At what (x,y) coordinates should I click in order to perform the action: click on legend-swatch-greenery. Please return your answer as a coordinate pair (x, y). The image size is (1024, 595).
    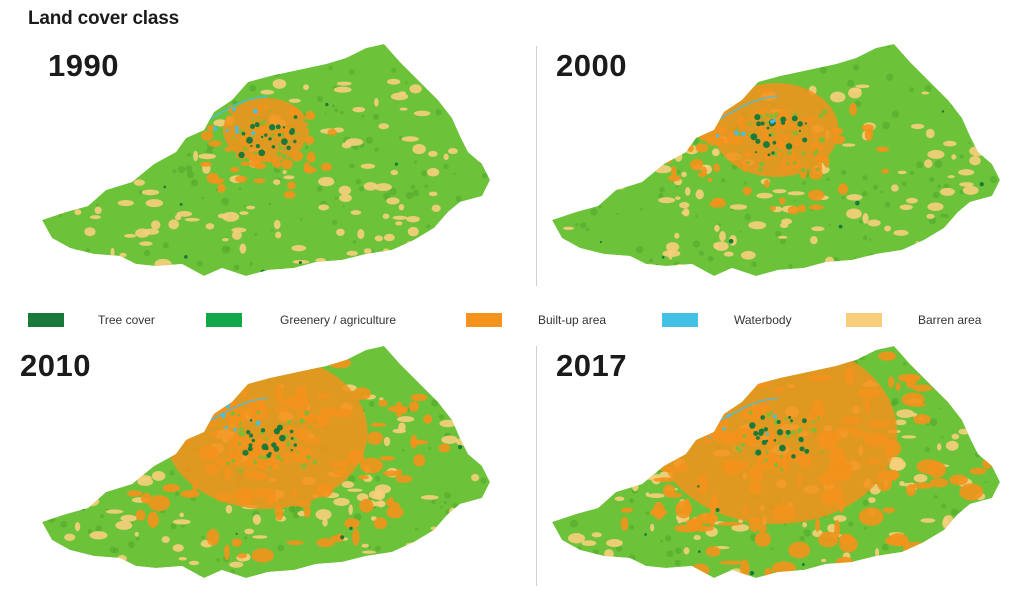
    Looking at the image, I should click on (224, 320).